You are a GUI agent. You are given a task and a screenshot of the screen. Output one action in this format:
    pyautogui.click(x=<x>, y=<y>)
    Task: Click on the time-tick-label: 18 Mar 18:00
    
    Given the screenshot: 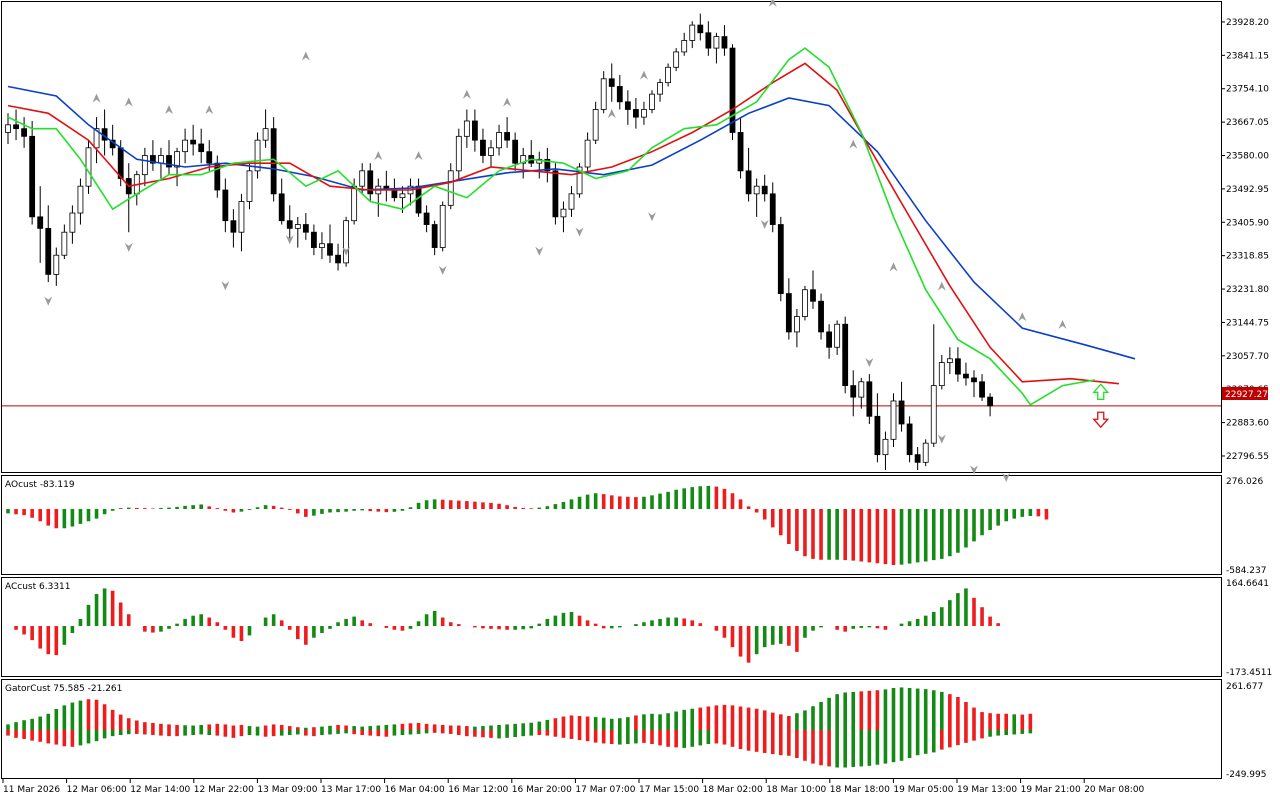 What is the action you would take?
    pyautogui.click(x=860, y=790)
    